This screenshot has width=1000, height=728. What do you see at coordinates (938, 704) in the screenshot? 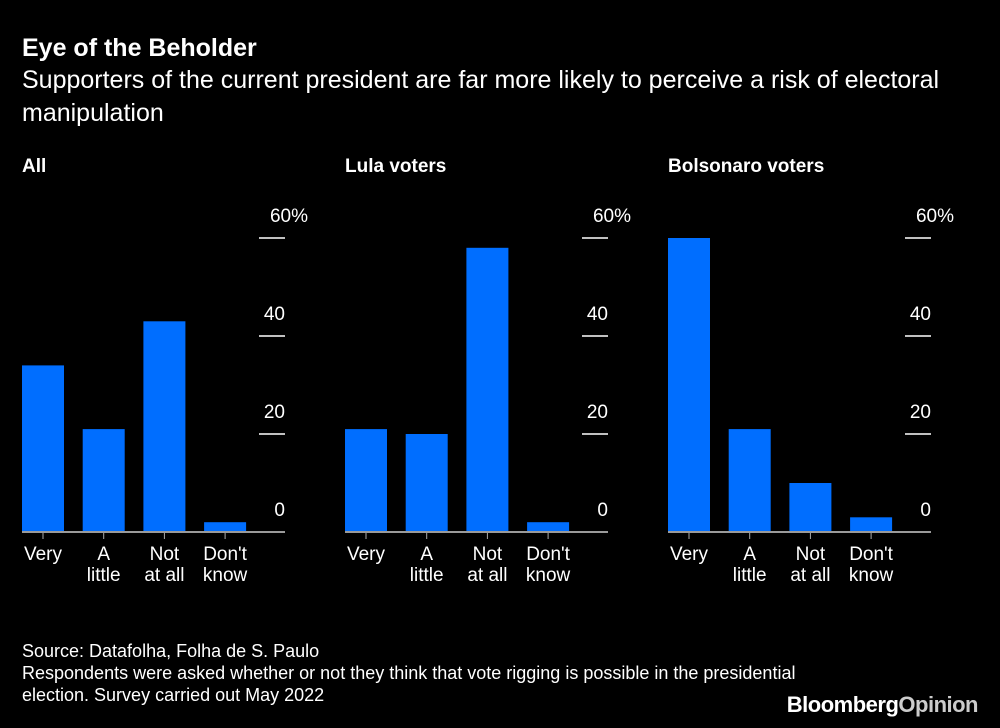
I see `logo-suffix: Opinion` at bounding box center [938, 704].